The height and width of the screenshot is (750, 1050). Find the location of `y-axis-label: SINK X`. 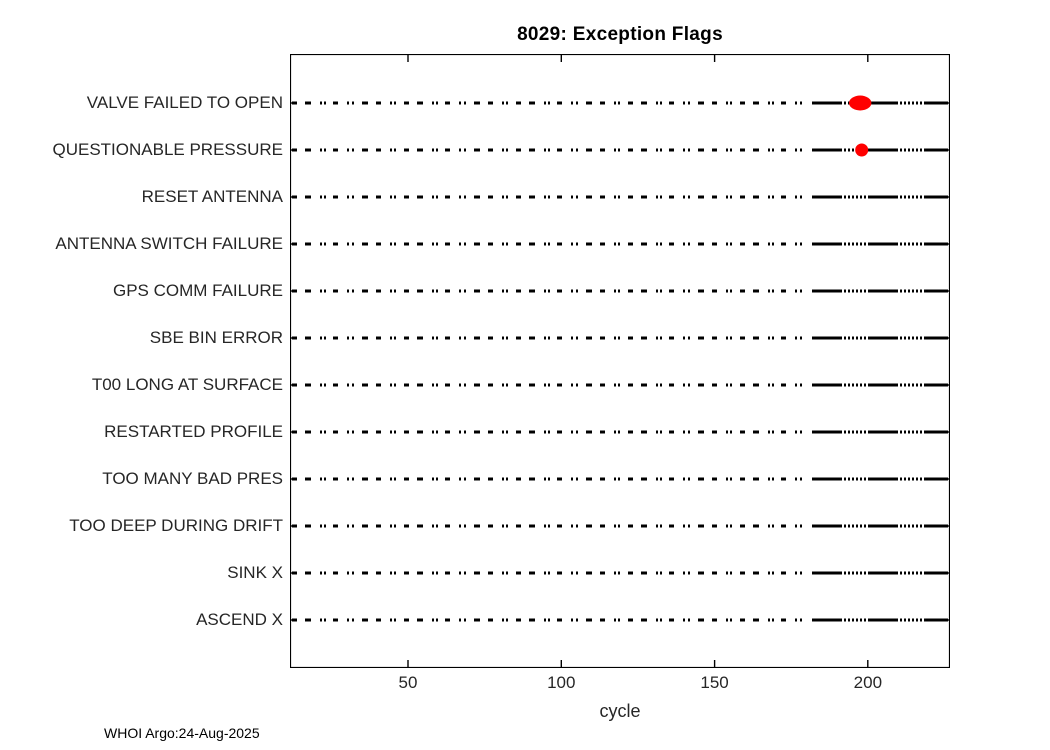

y-axis-label: SINK X is located at coordinates (255, 572).